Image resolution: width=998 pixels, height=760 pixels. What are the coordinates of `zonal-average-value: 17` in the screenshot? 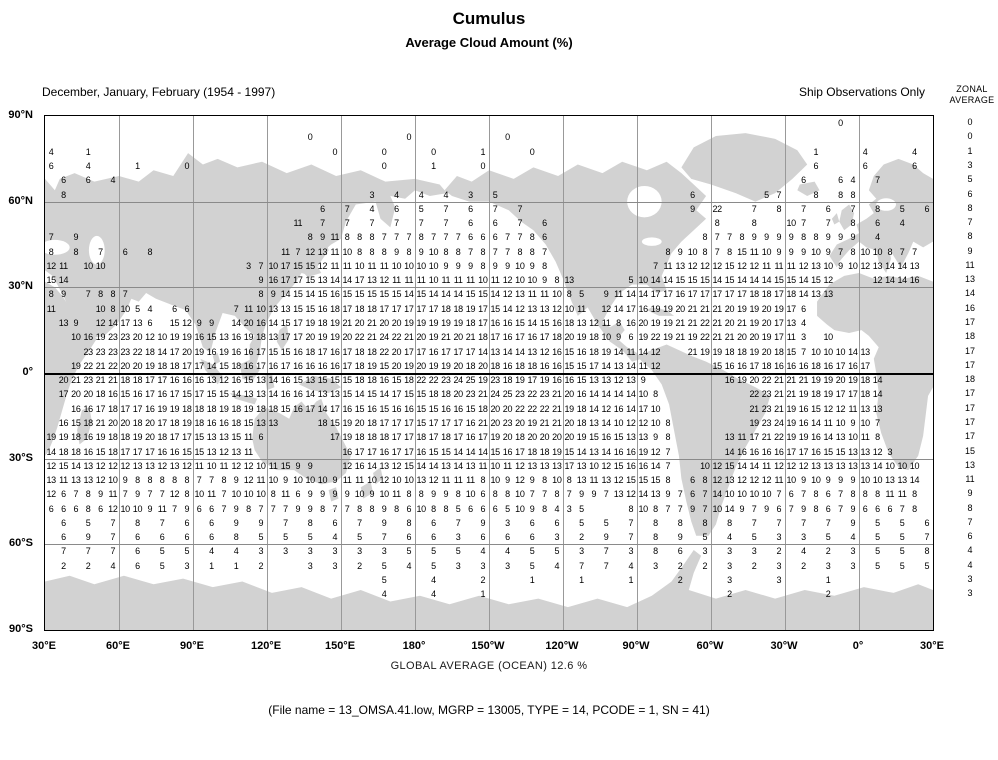 It's located at (969, 350).